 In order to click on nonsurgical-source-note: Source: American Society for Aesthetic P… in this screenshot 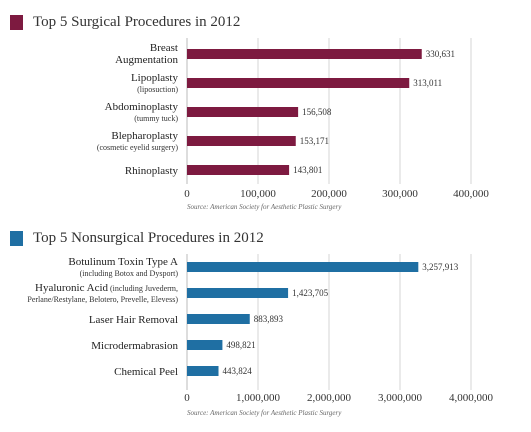, I will do `click(264, 413)`.